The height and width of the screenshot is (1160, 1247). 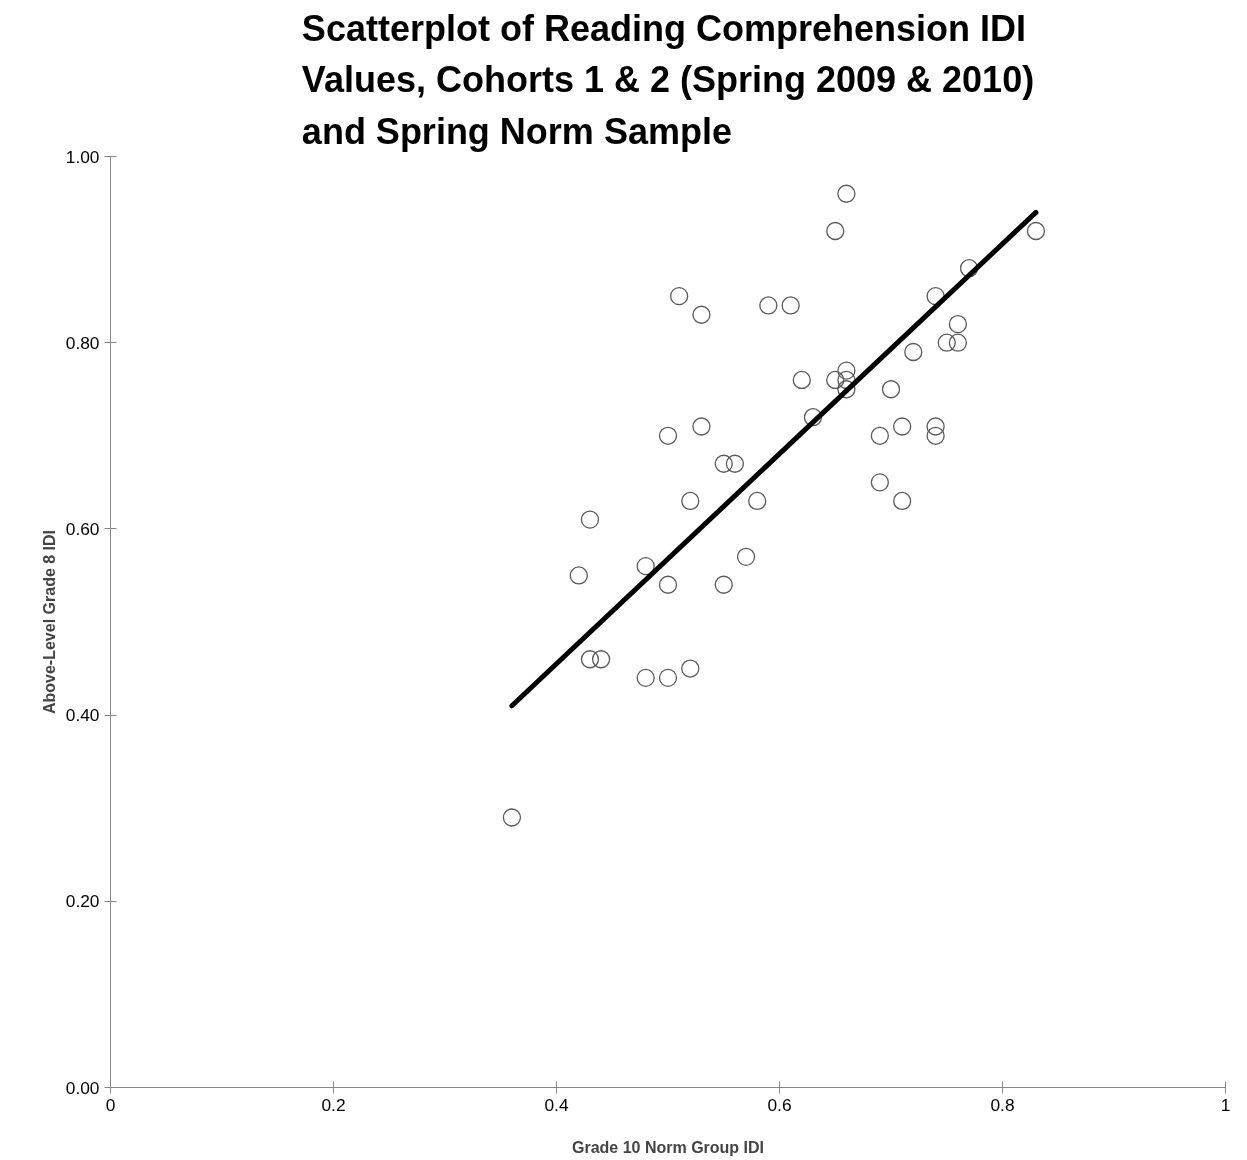 I want to click on y-tick-label: 0.60, so click(x=82, y=528).